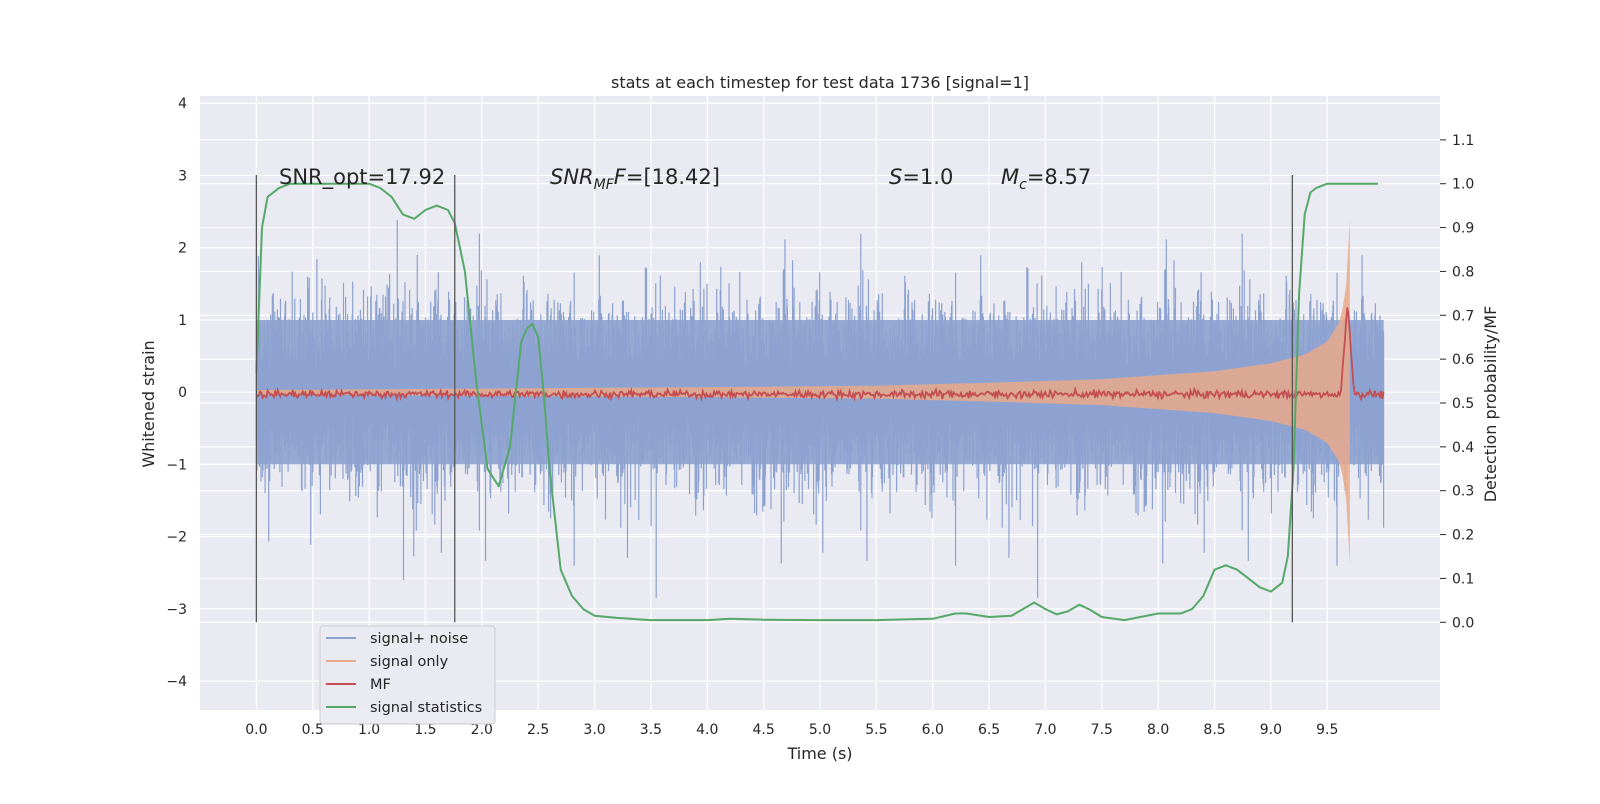  Describe the element at coordinates (1490, 404) in the screenshot. I see `y-axis-right-label: Detection probability/MF` at that location.